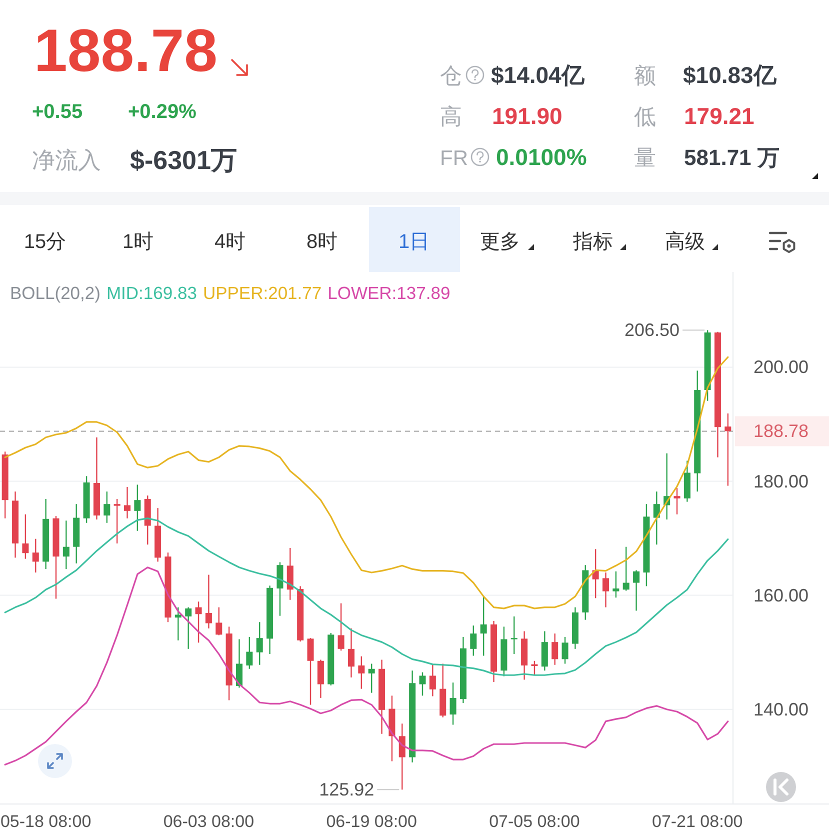 The width and height of the screenshot is (829, 837). I want to click on text: 581.71 万, so click(732, 157).